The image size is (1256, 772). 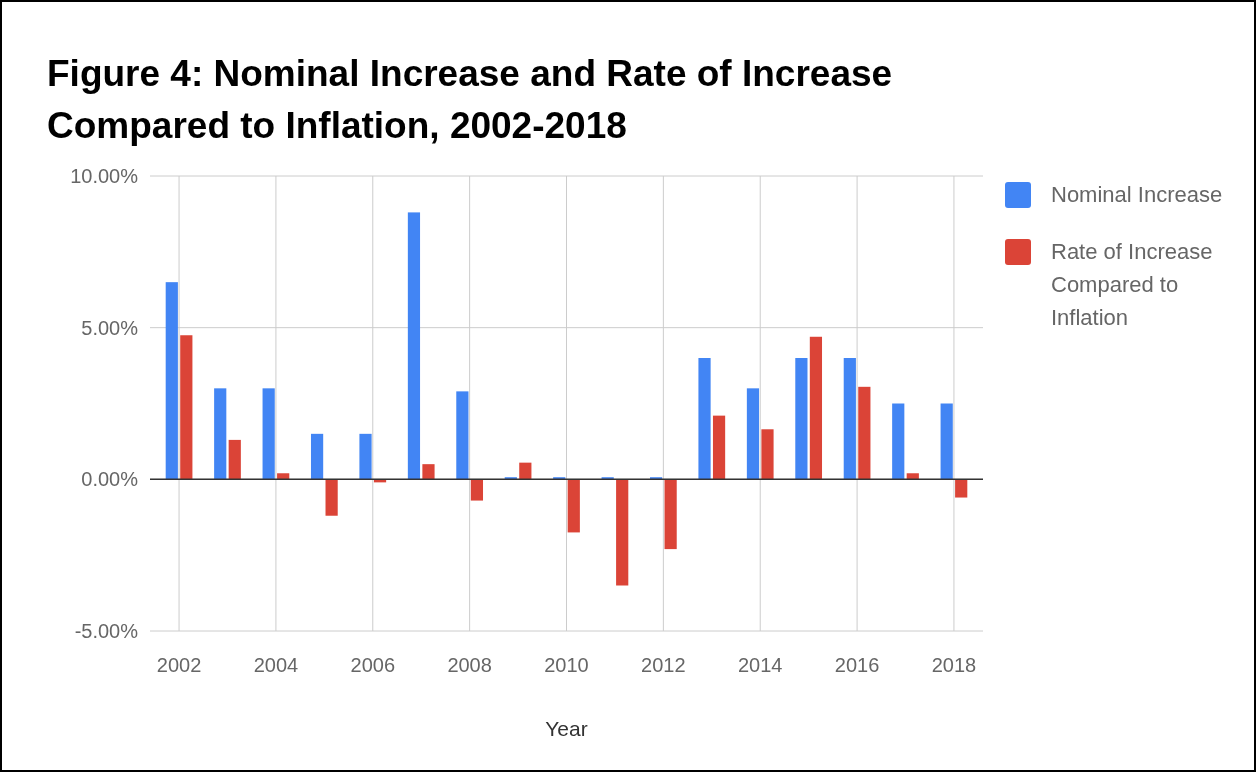 I want to click on x-tick-label: 2004, so click(x=276, y=665).